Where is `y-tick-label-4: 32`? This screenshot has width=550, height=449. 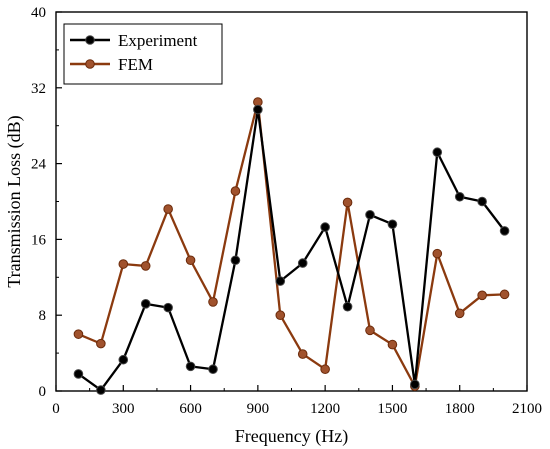
y-tick-label-4: 32 is located at coordinates (38, 89).